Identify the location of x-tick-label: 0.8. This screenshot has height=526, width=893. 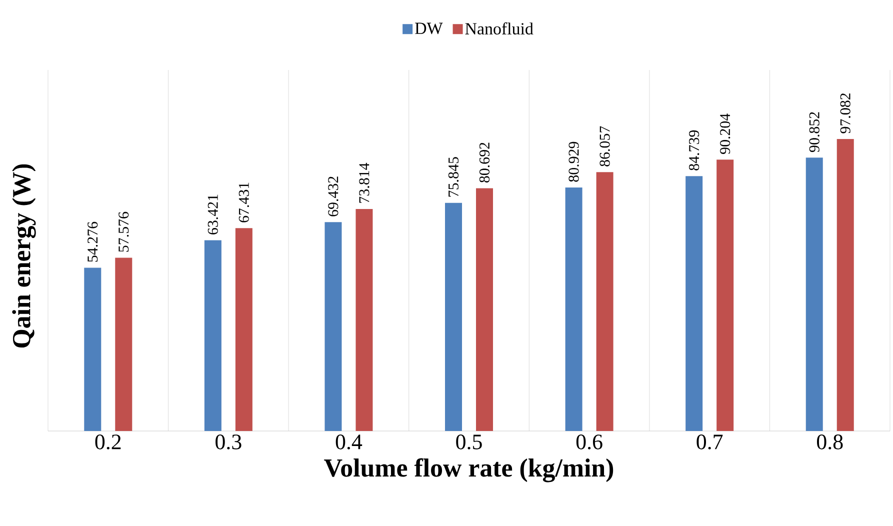
(829, 442).